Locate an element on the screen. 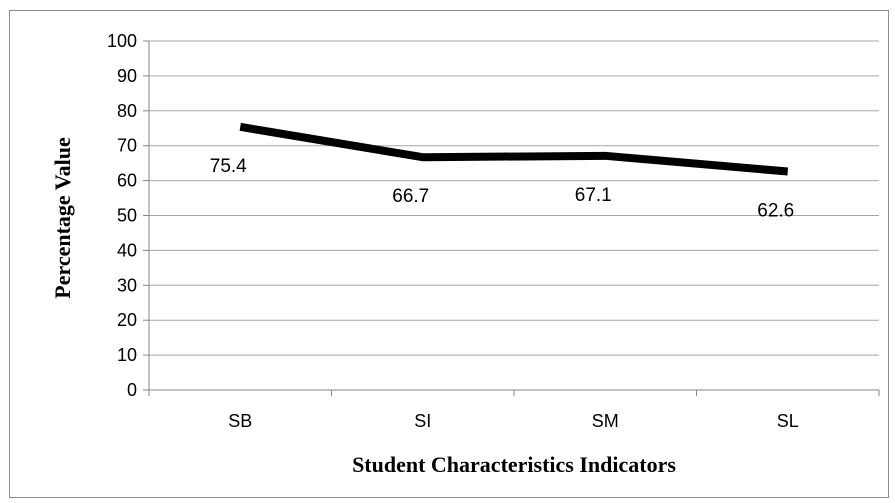  data-label: 66.7 is located at coordinates (410, 196).